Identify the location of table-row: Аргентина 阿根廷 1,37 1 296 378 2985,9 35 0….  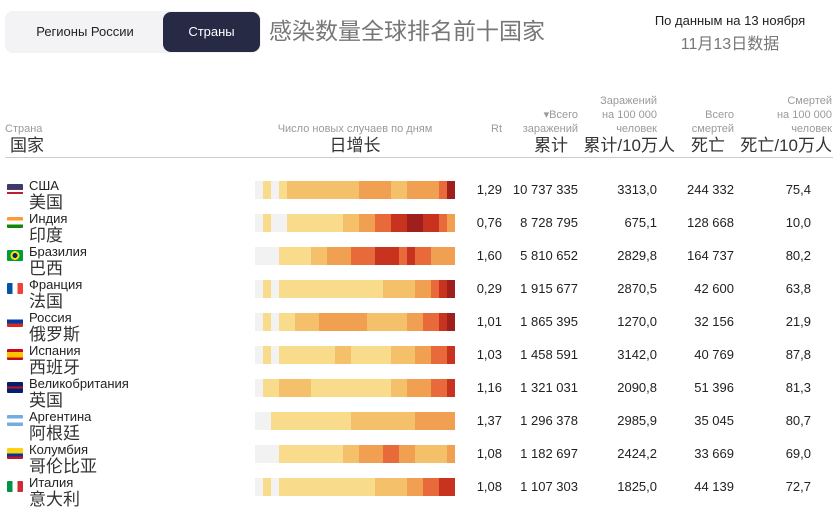
(416, 427).